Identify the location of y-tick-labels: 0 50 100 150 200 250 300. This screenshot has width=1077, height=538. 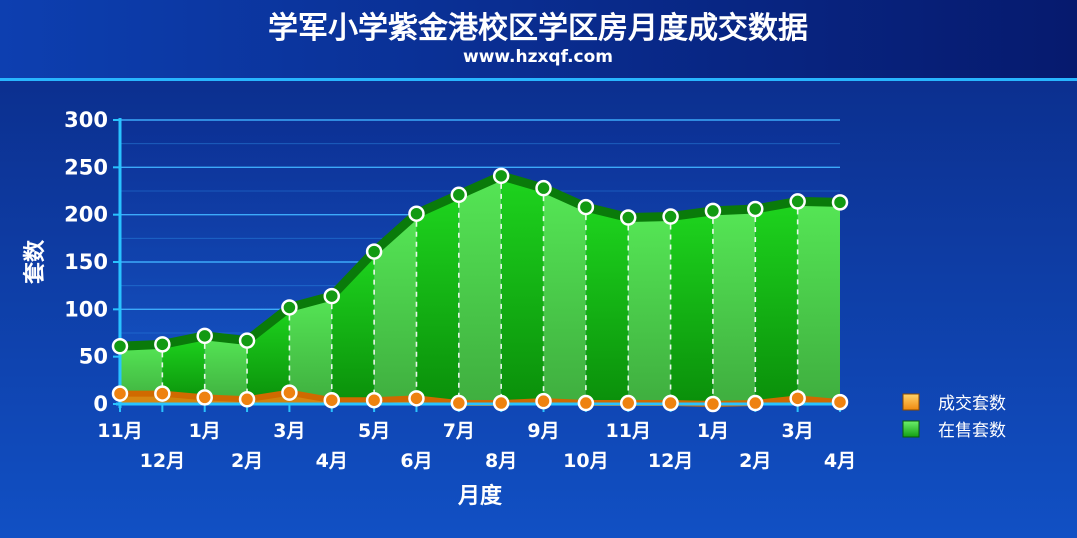
(86, 262).